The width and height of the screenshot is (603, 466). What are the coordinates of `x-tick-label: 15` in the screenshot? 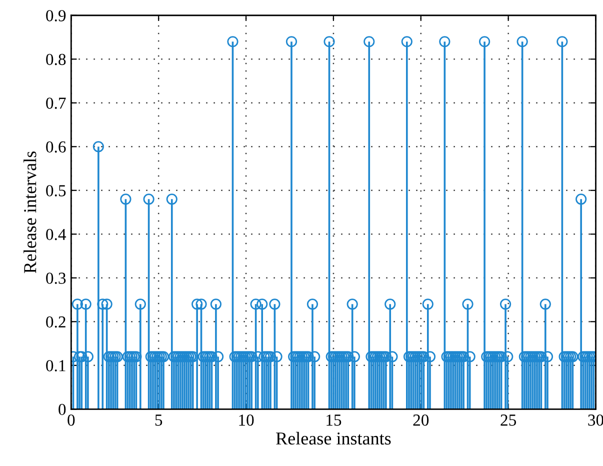 It's located at (334, 420).